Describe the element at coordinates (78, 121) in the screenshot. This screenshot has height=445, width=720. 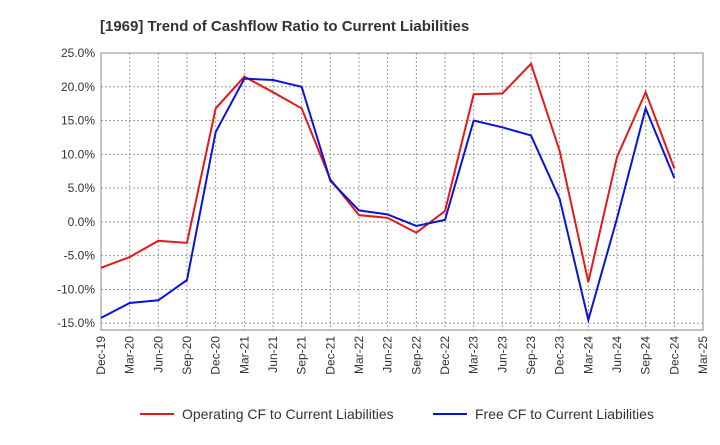
I see `y-tick-label: 15.0%` at that location.